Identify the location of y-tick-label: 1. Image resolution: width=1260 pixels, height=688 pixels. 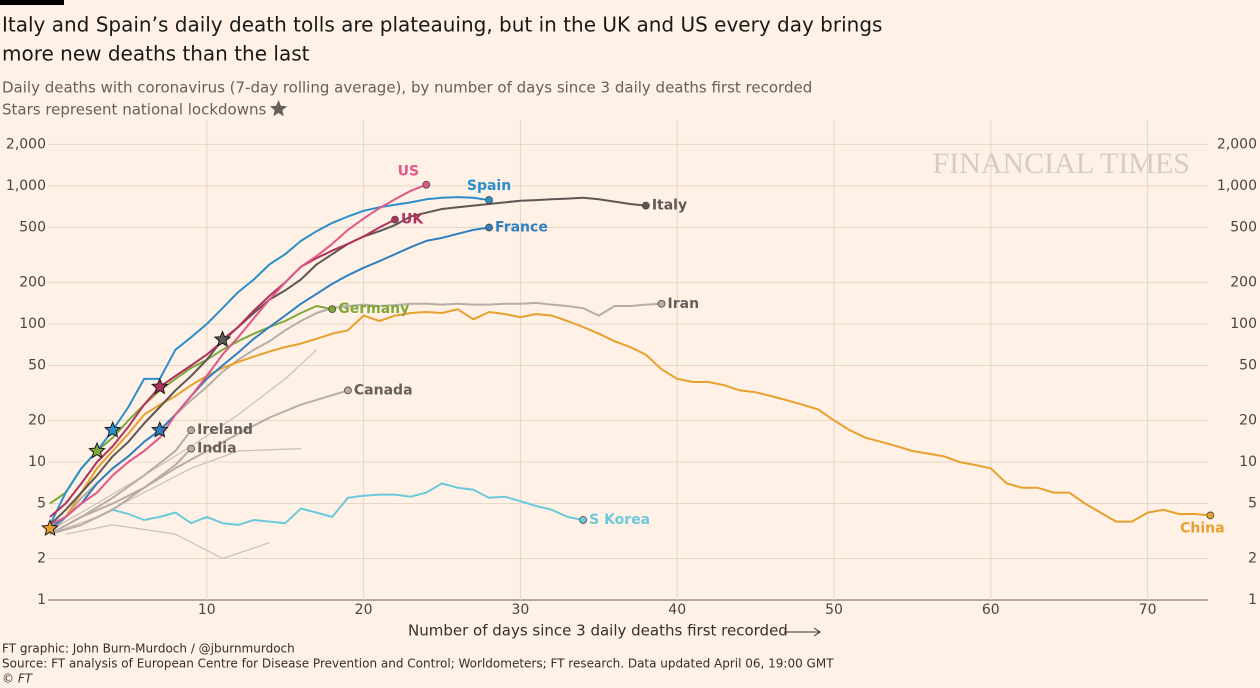
(41, 600).